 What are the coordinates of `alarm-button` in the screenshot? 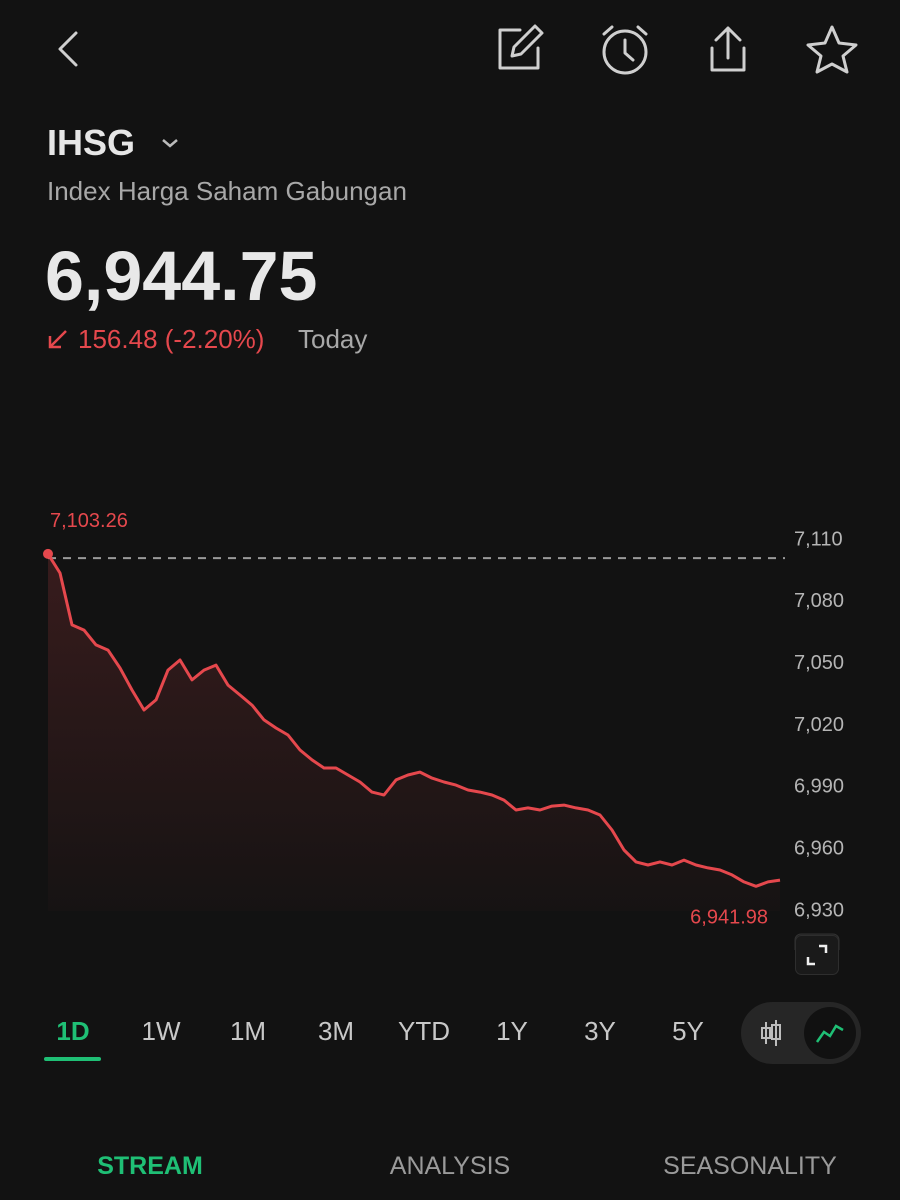 It's located at (625, 50).